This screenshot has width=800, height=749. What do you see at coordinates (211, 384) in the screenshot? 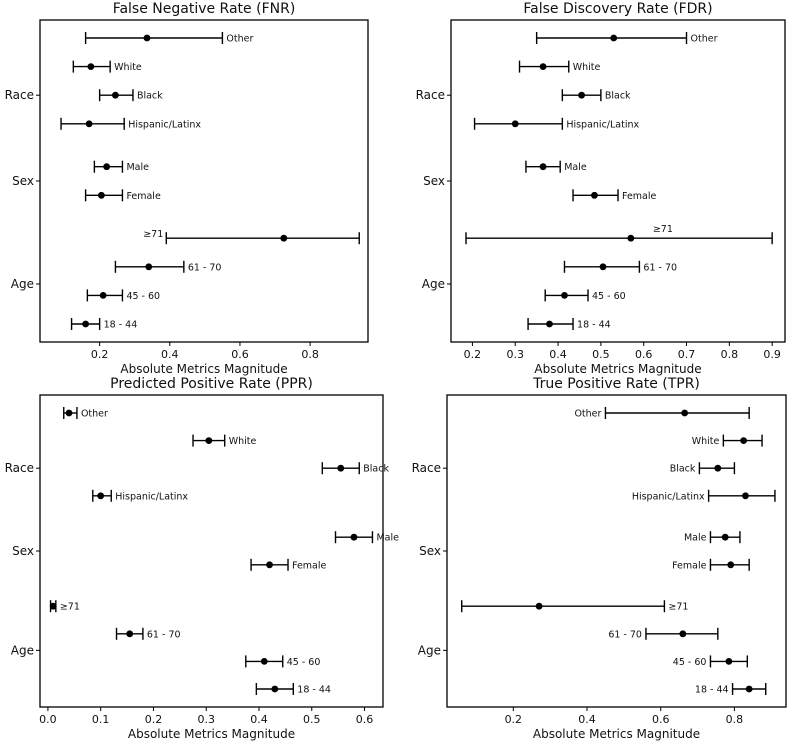
I see `chart-title: Predicted Positive Rate (PPR)` at bounding box center [211, 384].